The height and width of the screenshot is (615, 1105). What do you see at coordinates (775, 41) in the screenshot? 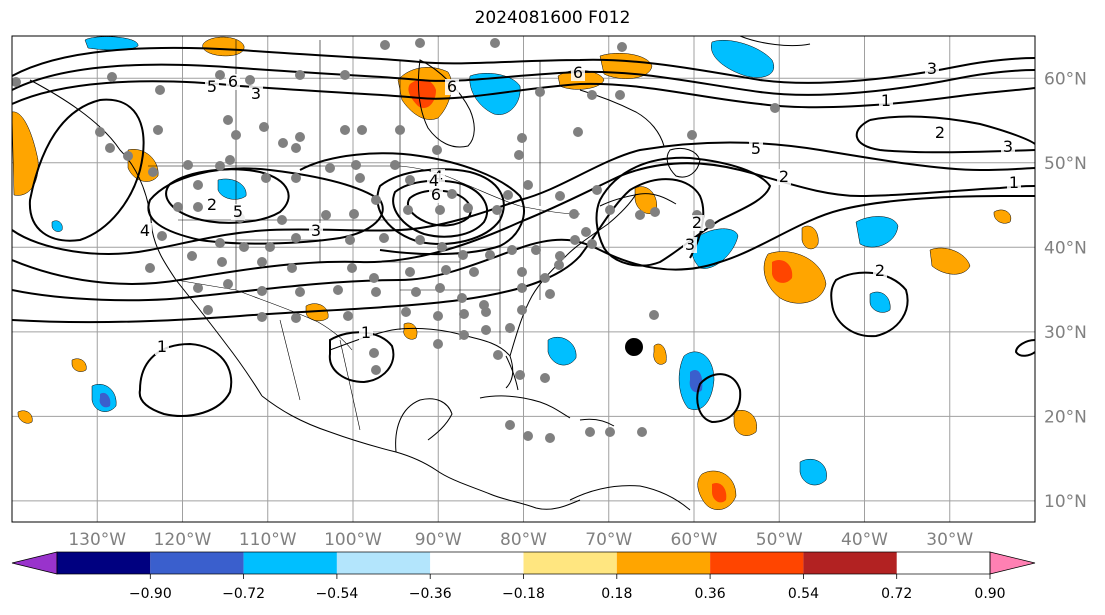
I see `greenland` at bounding box center [775, 41].